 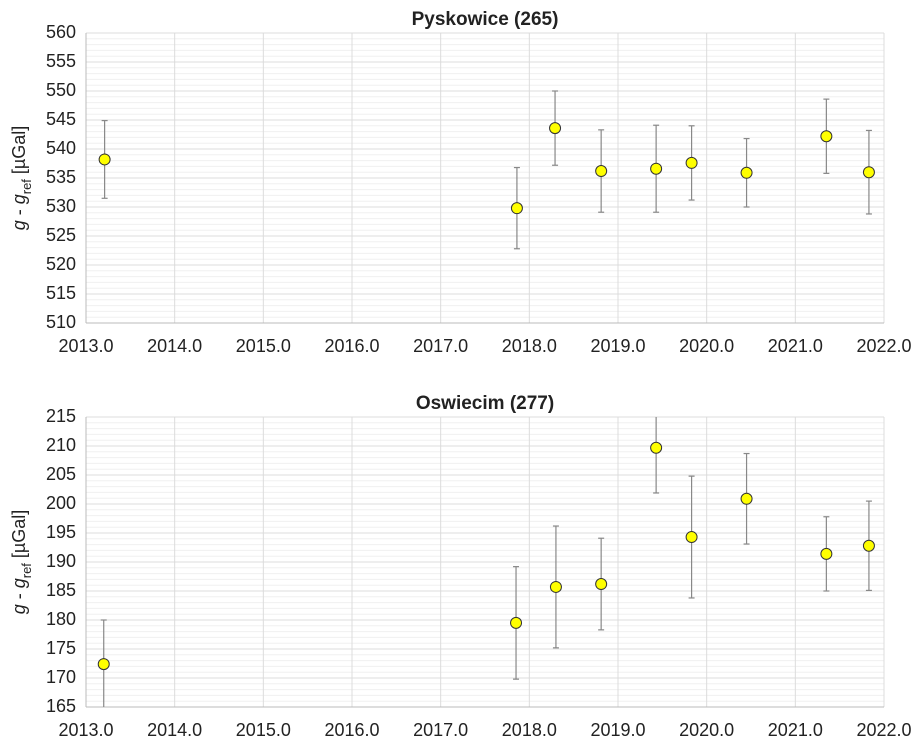 I want to click on y-tick-label: 520, so click(x=61, y=264).